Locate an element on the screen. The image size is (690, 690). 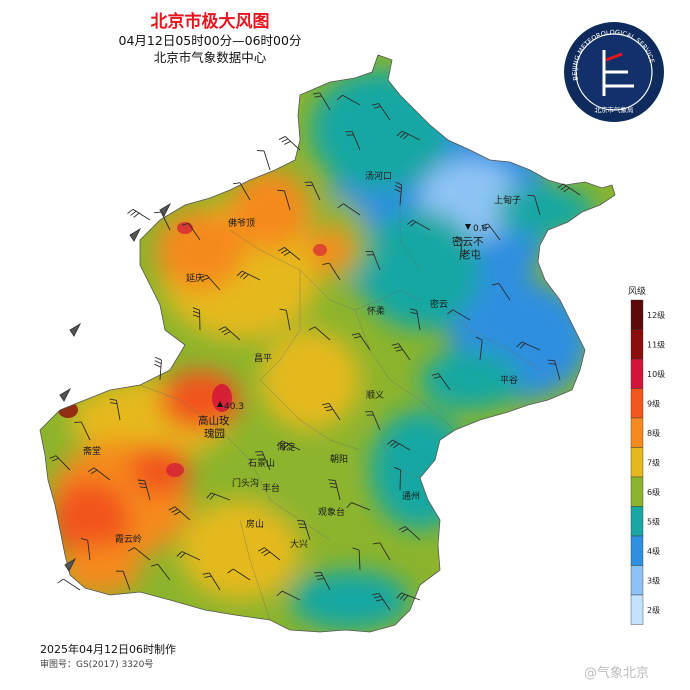
label-haidian: 海淀 is located at coordinates (286, 447).